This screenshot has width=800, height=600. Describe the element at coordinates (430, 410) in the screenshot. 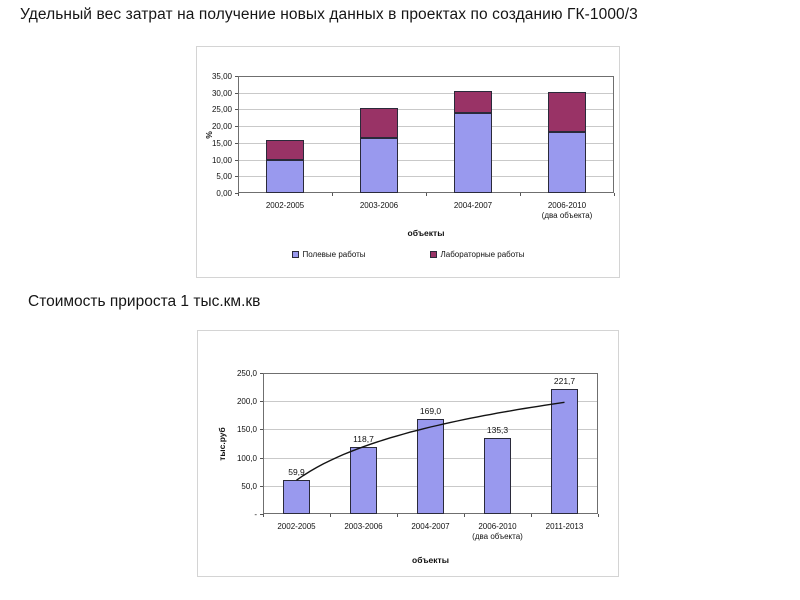

I see `bar-data-label: 169,0` at that location.